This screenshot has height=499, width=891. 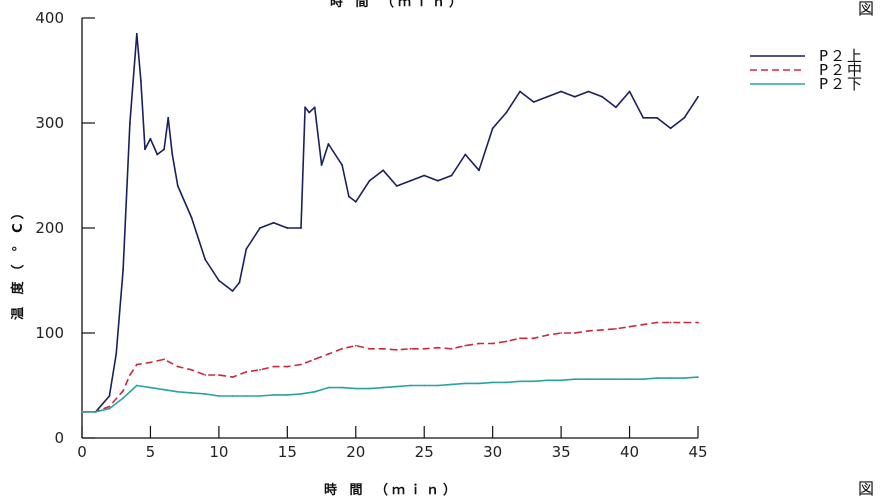 I want to click on x-tick-label: 35, so click(x=561, y=452).